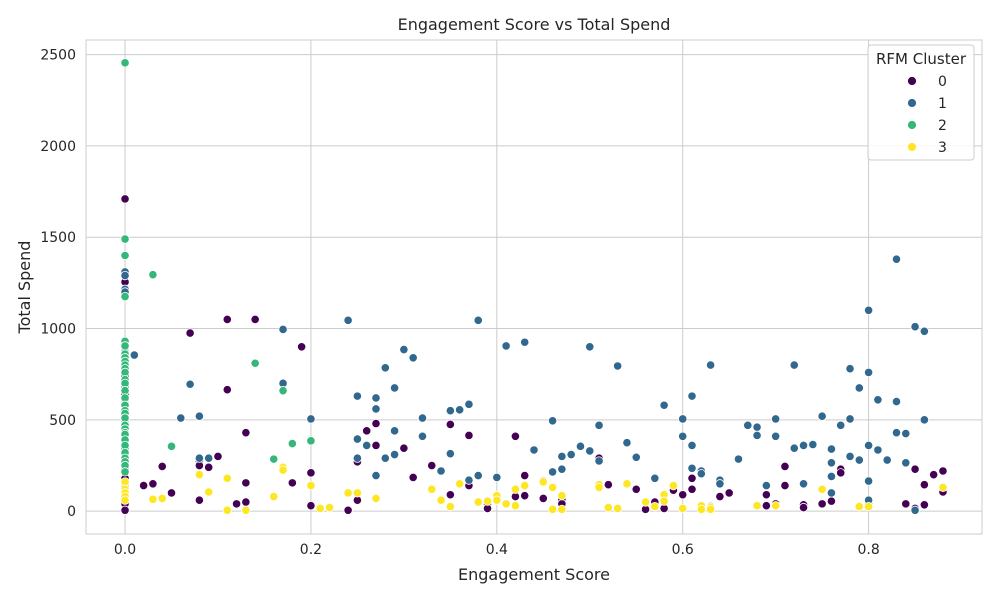 This screenshot has width=1000, height=600. I want to click on legend-title: RFM Cluster, so click(921, 59).